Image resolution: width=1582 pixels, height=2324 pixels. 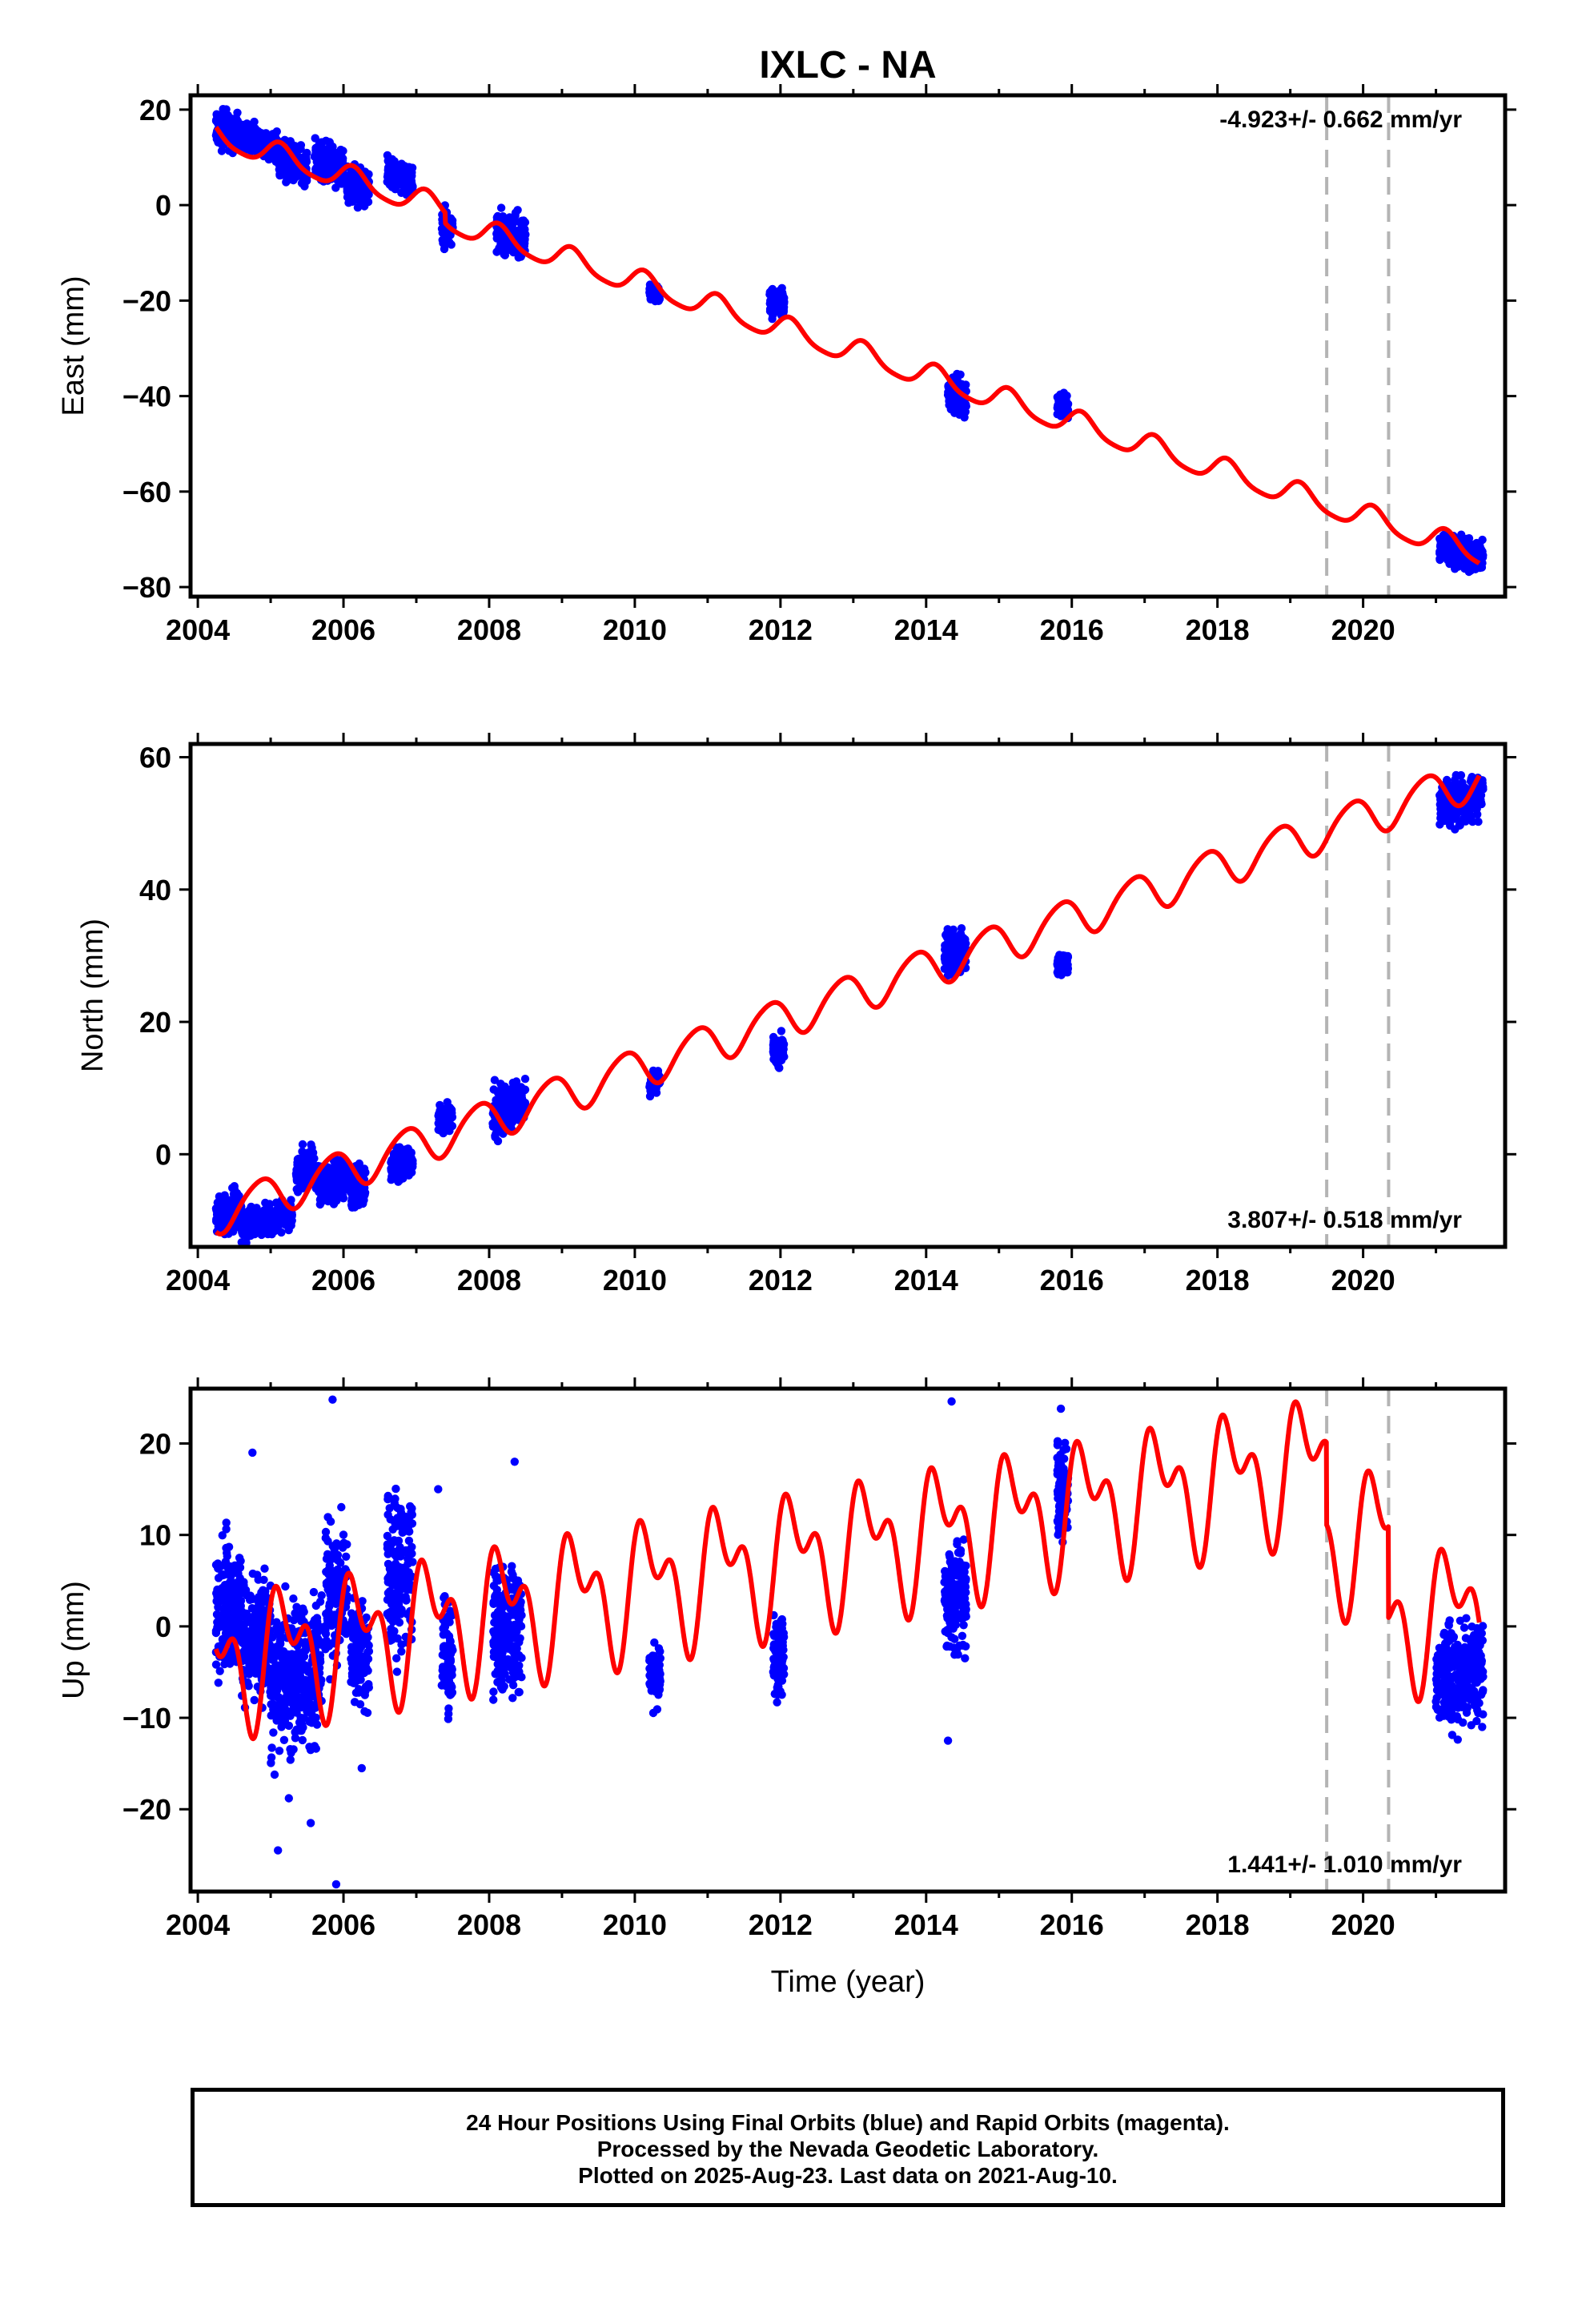 I want to click on x-tick-label: 2006, so click(x=343, y=629).